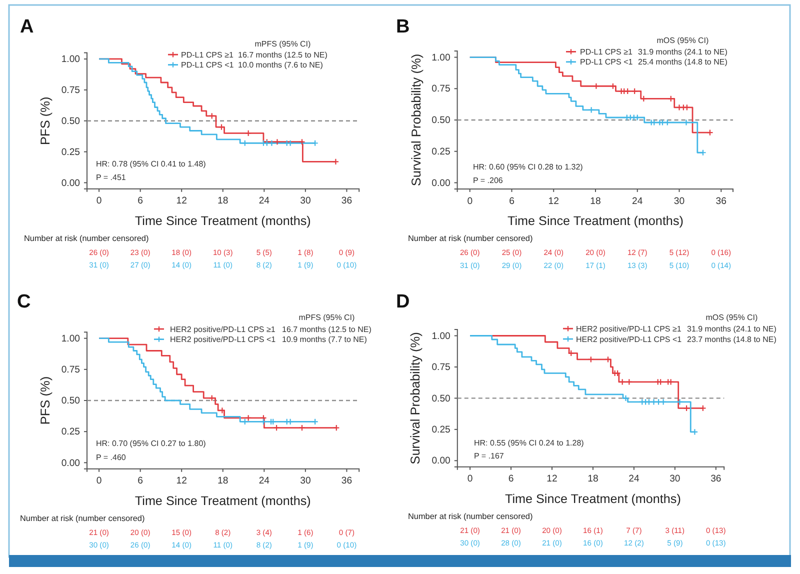 This screenshot has height=574, width=800. I want to click on chart-title: A, so click(27, 27).